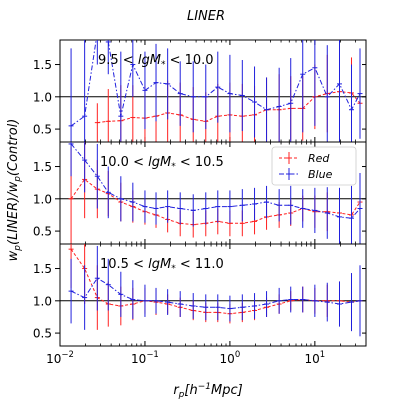  I want to click on x-tick-label: 10¹, so click(315, 358).